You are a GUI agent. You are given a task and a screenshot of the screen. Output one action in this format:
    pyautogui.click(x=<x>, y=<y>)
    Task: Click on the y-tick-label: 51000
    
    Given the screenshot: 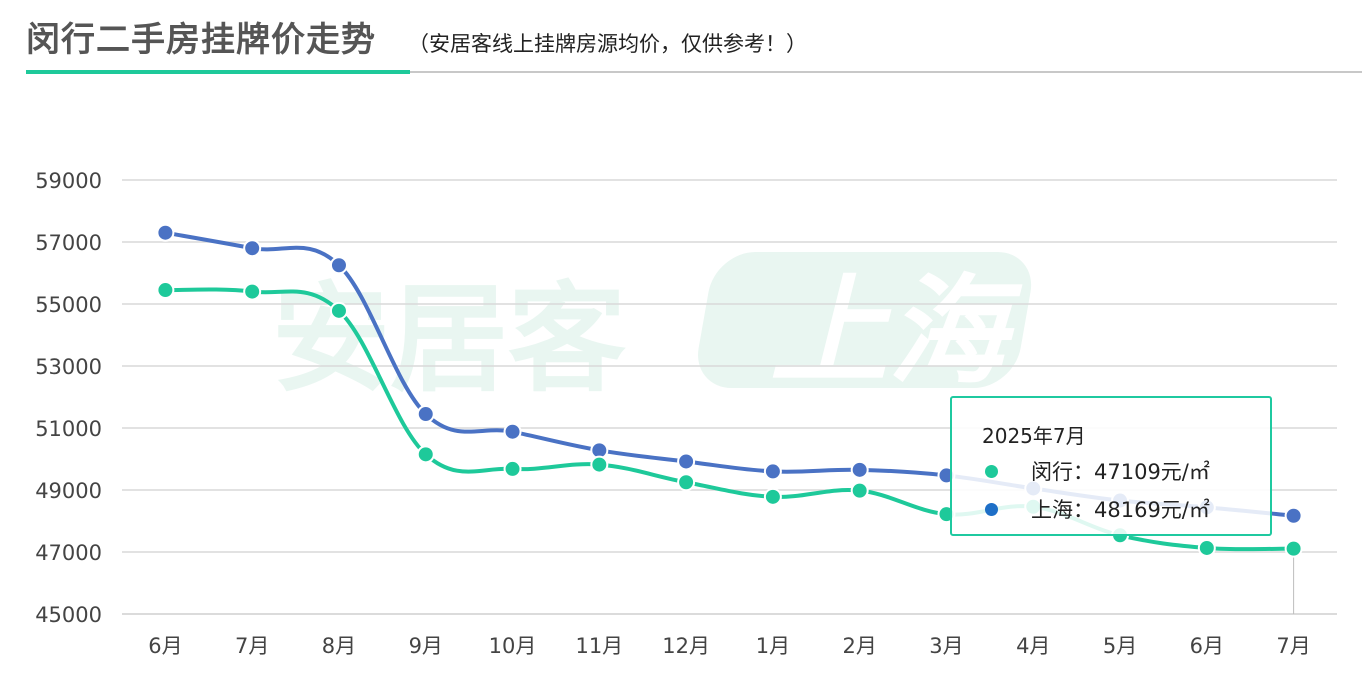 What is the action you would take?
    pyautogui.click(x=68, y=429)
    